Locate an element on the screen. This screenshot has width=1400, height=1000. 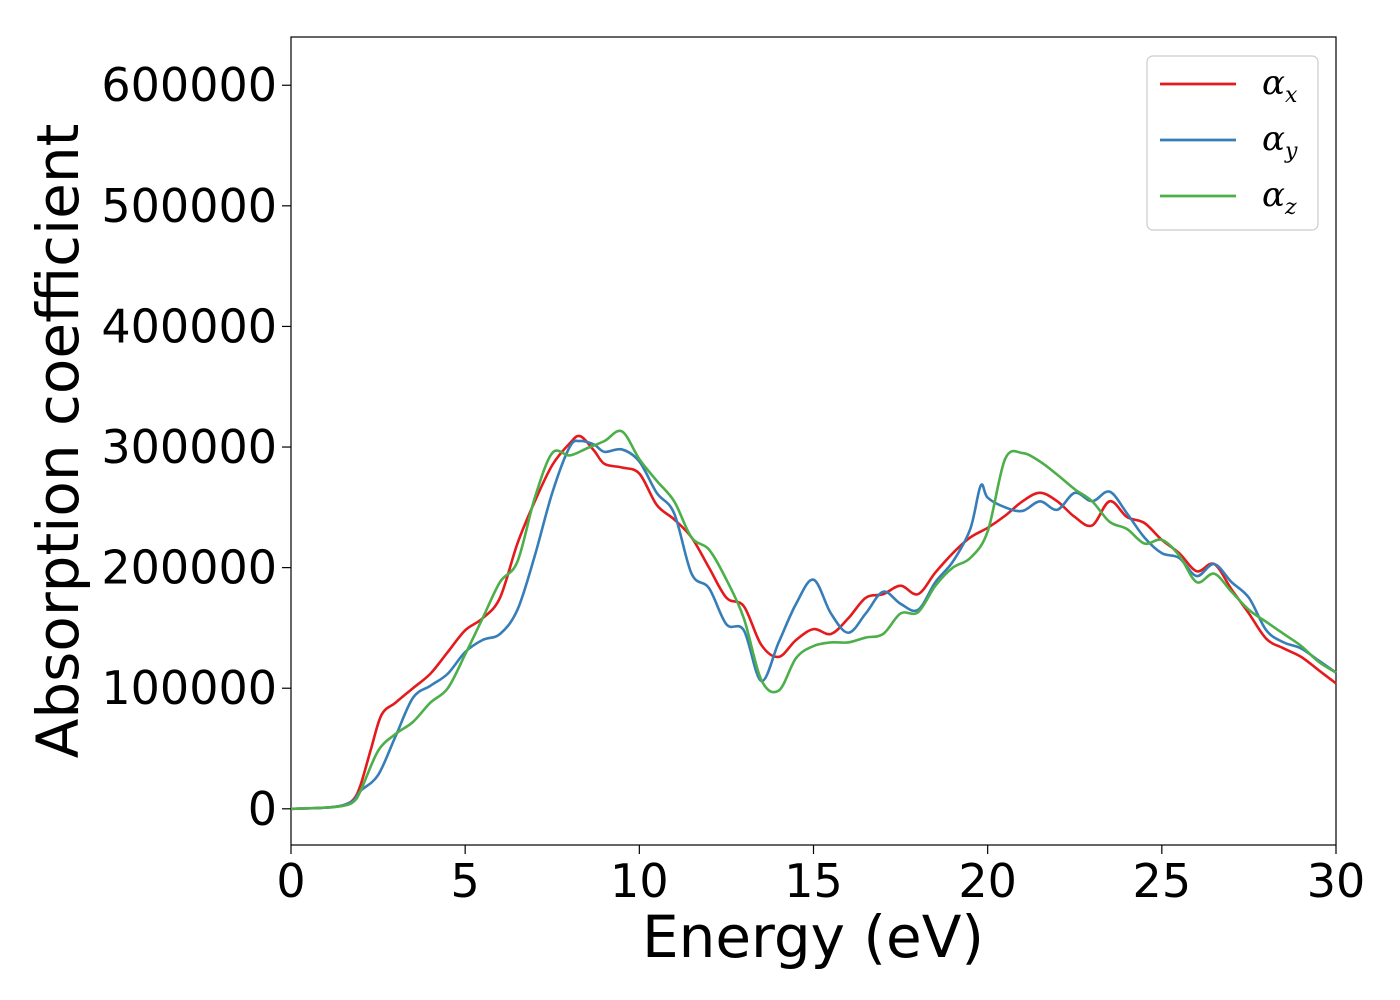
y-tick-label: 300000 is located at coordinates (189, 447).